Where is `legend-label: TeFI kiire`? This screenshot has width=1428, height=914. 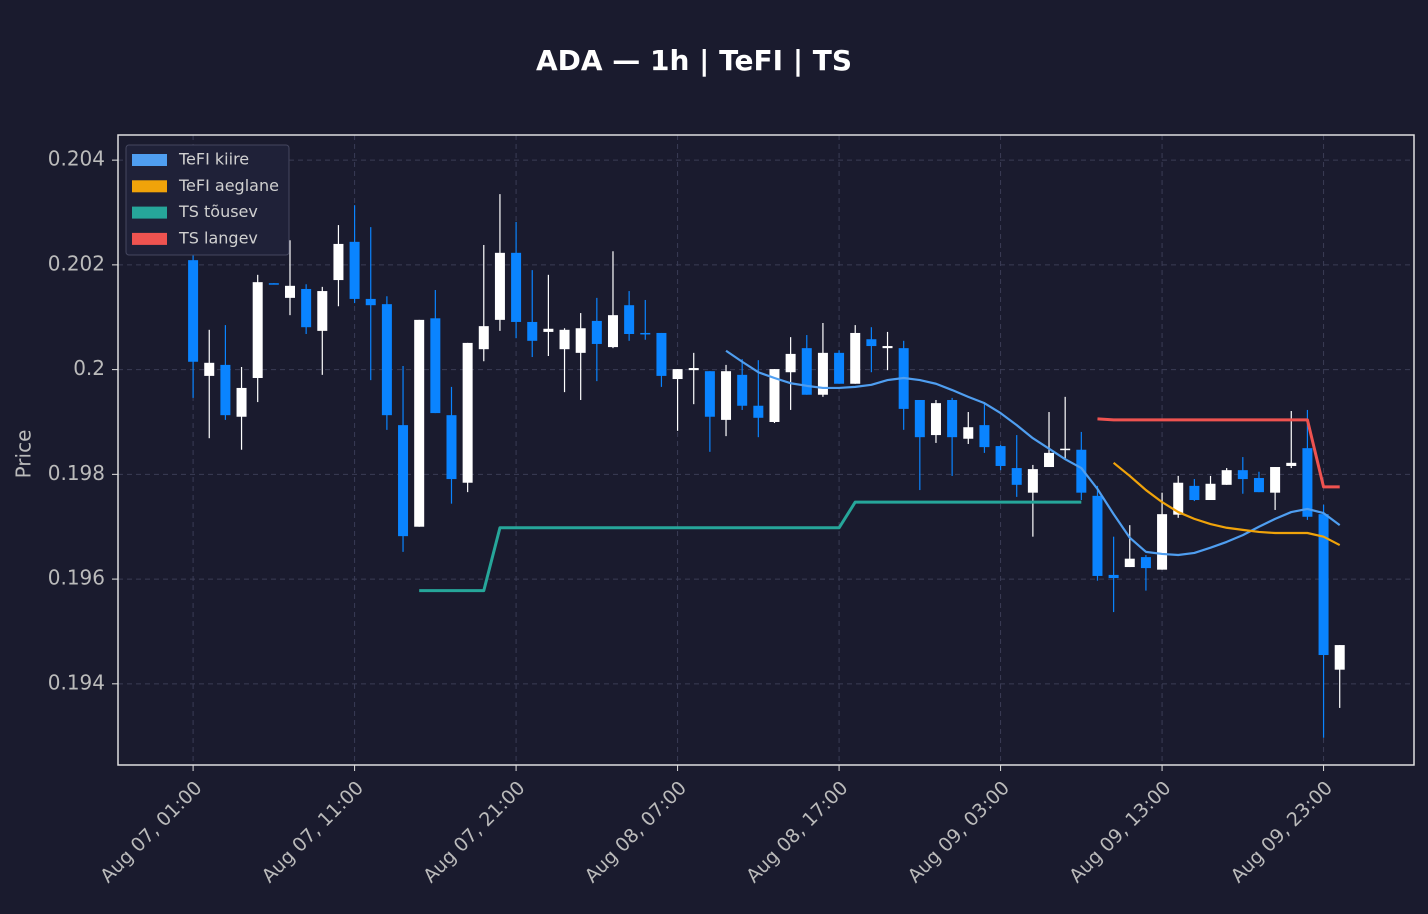
legend-label: TeFI kiire is located at coordinates (213, 159).